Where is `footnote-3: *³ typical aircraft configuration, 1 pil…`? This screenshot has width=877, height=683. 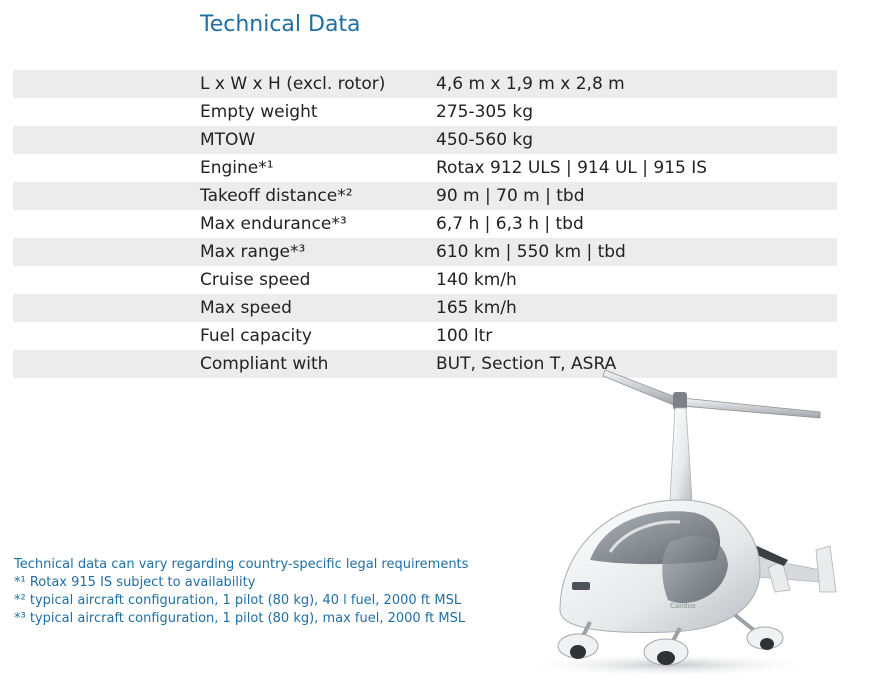
footnote-3: *³ typical aircraft configuration, 1 pil… is located at coordinates (240, 618).